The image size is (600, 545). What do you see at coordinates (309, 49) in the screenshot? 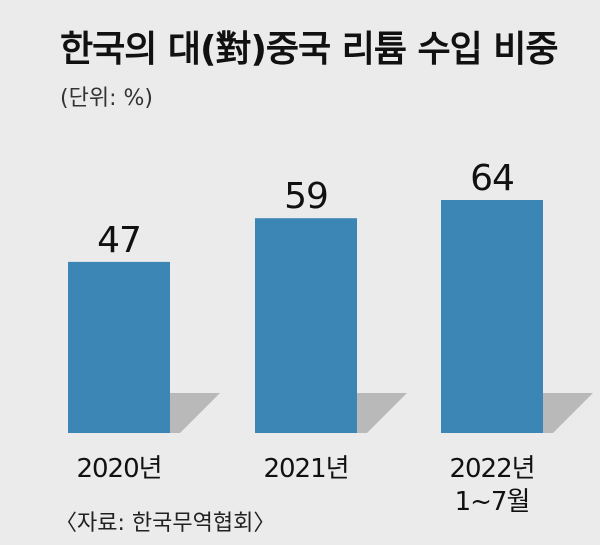
I see `chart-title: 한국의 대(對)중국 리튬 수입 비중` at bounding box center [309, 49].